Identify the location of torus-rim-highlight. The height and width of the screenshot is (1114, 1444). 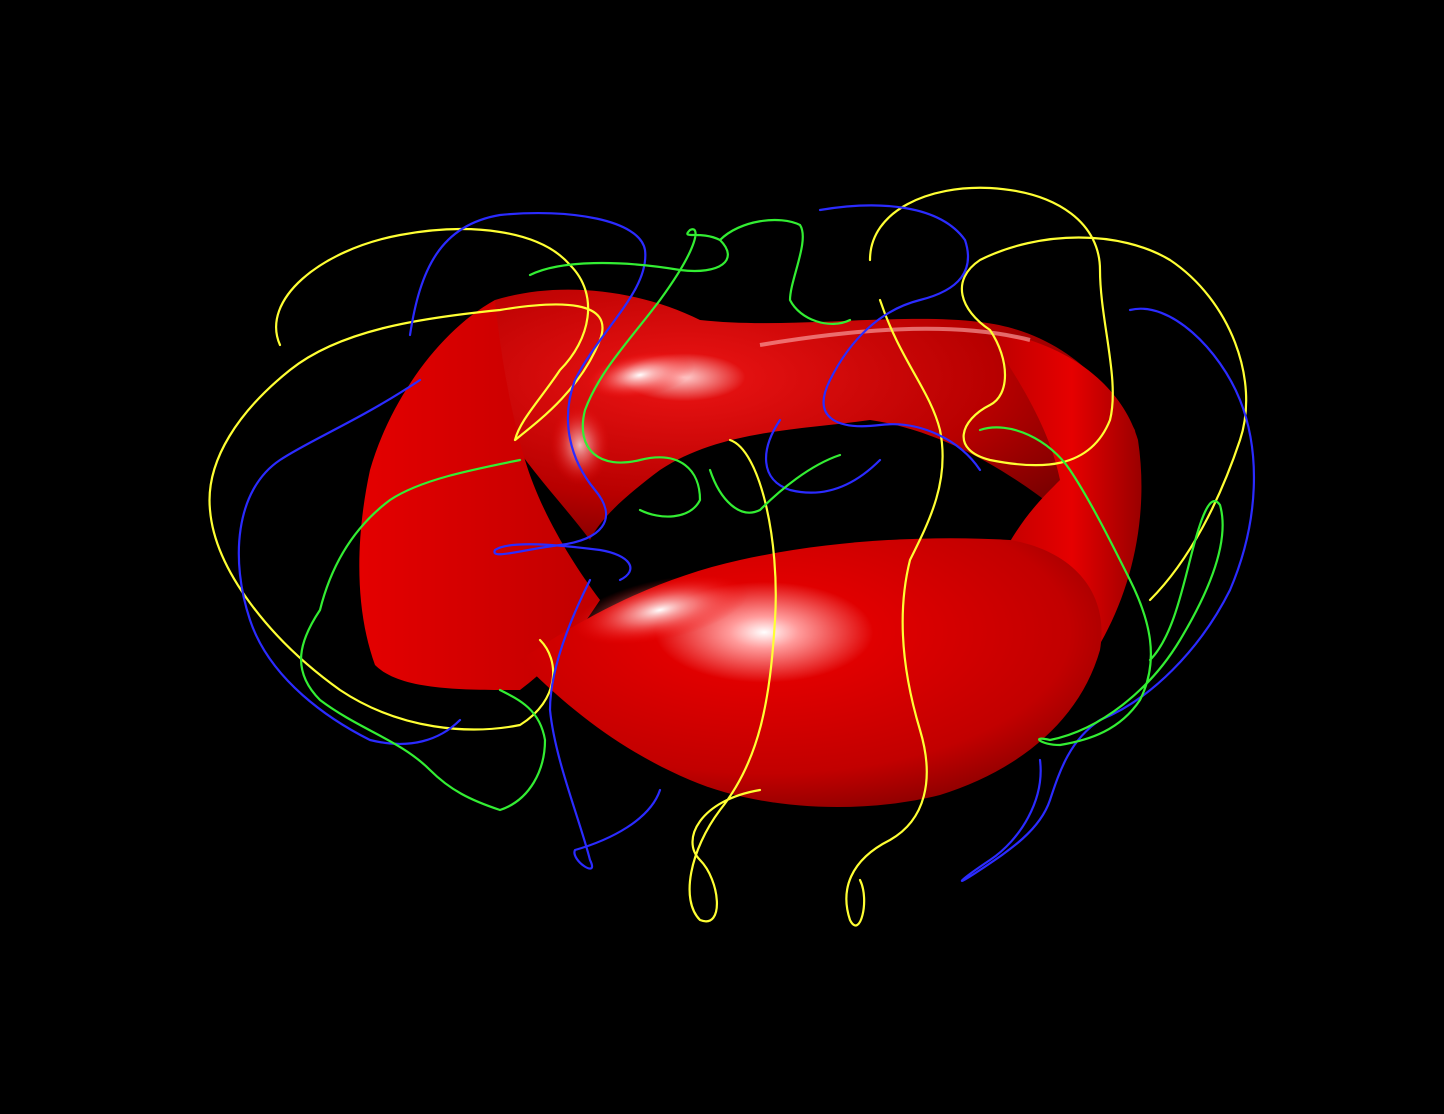
(895, 336).